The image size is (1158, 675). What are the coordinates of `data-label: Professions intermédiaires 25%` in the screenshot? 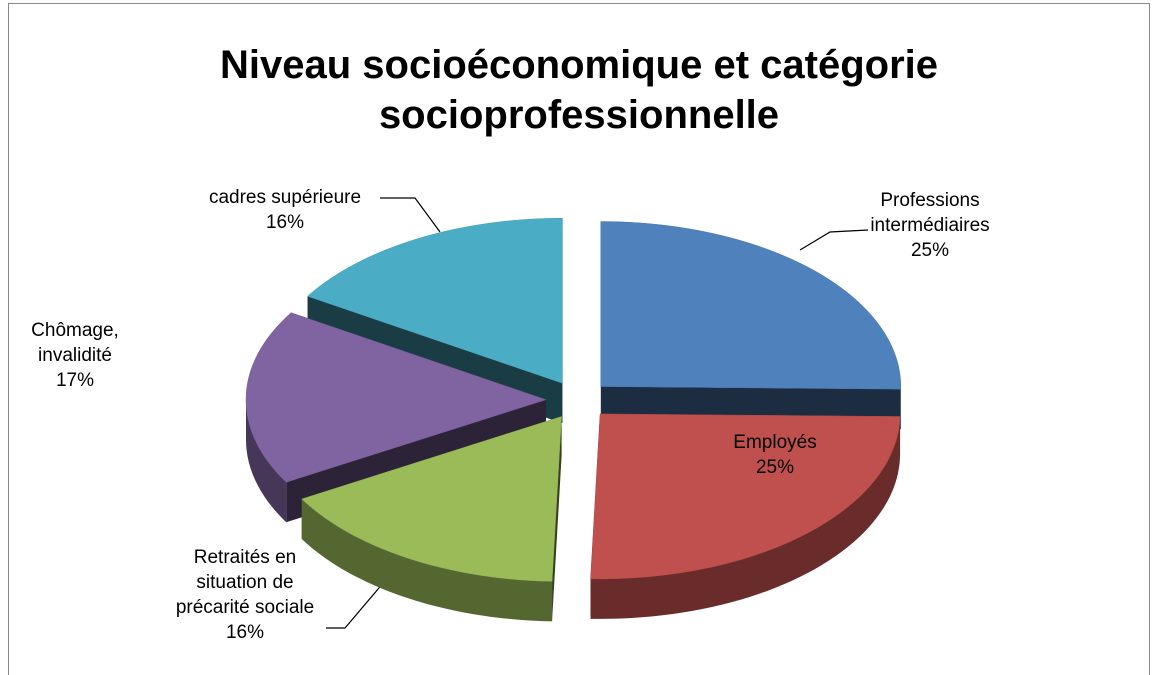 It's located at (930, 225).